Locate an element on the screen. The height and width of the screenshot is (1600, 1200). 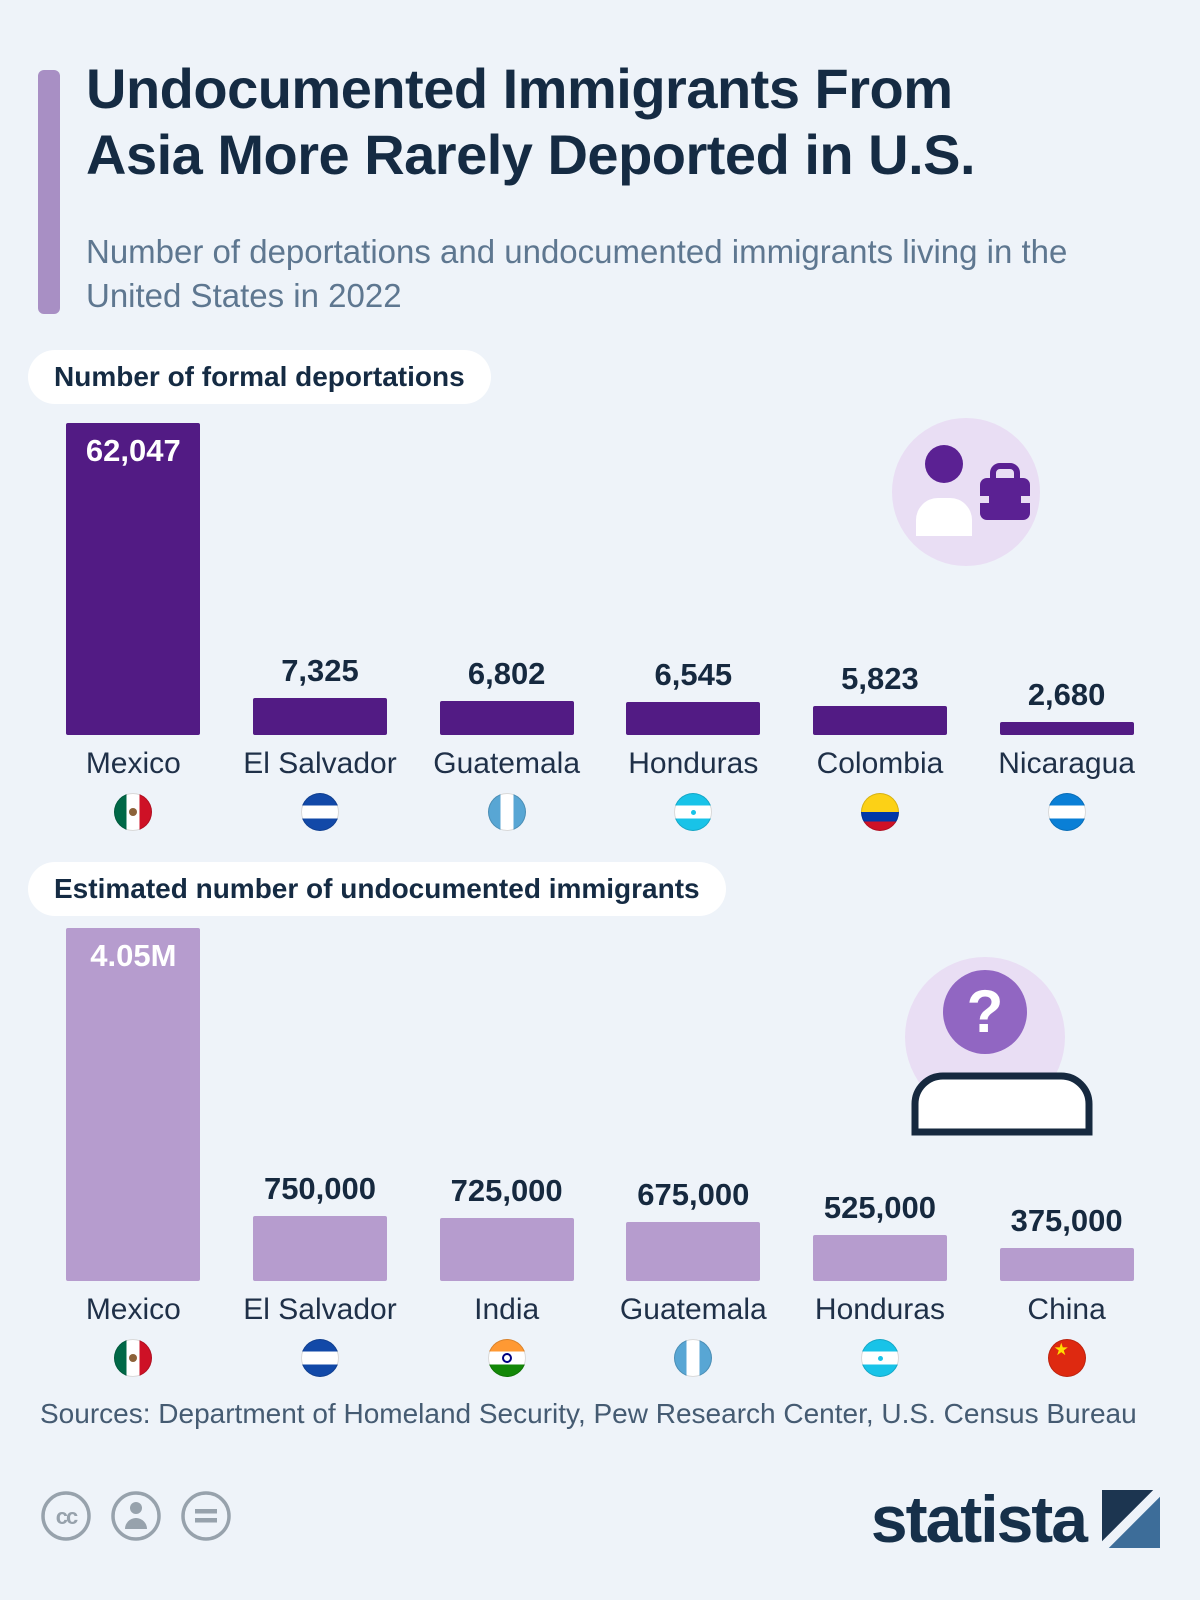
bar-value-label: 6,802 is located at coordinates (506, 673).